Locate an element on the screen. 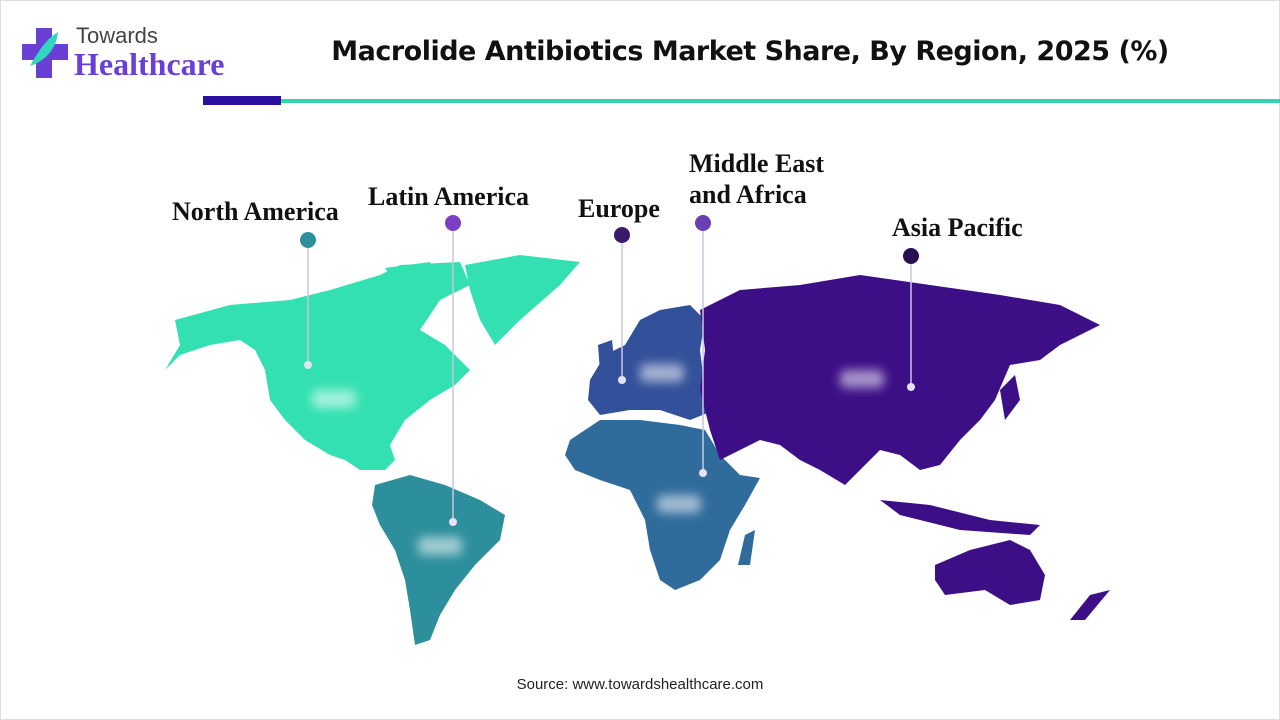 This screenshot has height=720, width=1280. label-middle-east-line1: Middle East is located at coordinates (757, 163).